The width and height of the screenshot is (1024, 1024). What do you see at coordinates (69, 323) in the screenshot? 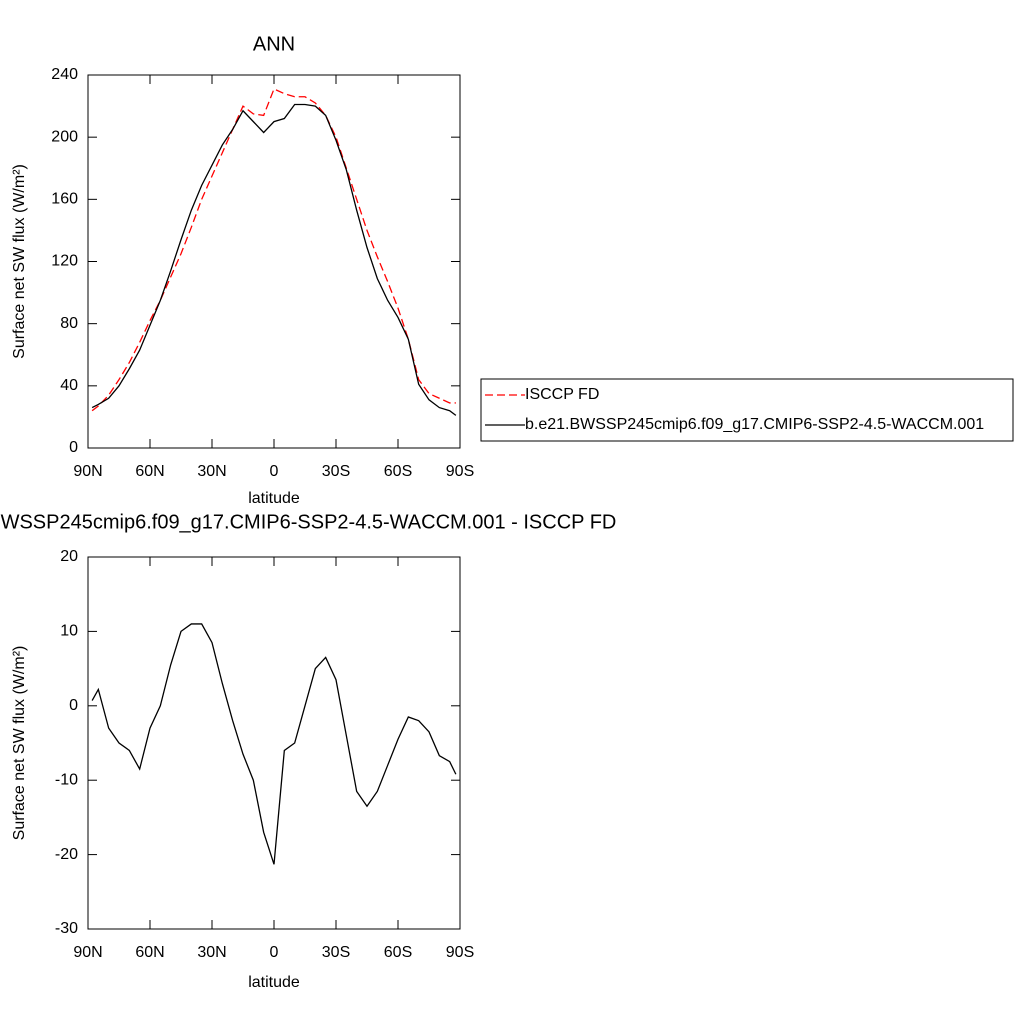
I see `y-tick-label: 80` at bounding box center [69, 323].